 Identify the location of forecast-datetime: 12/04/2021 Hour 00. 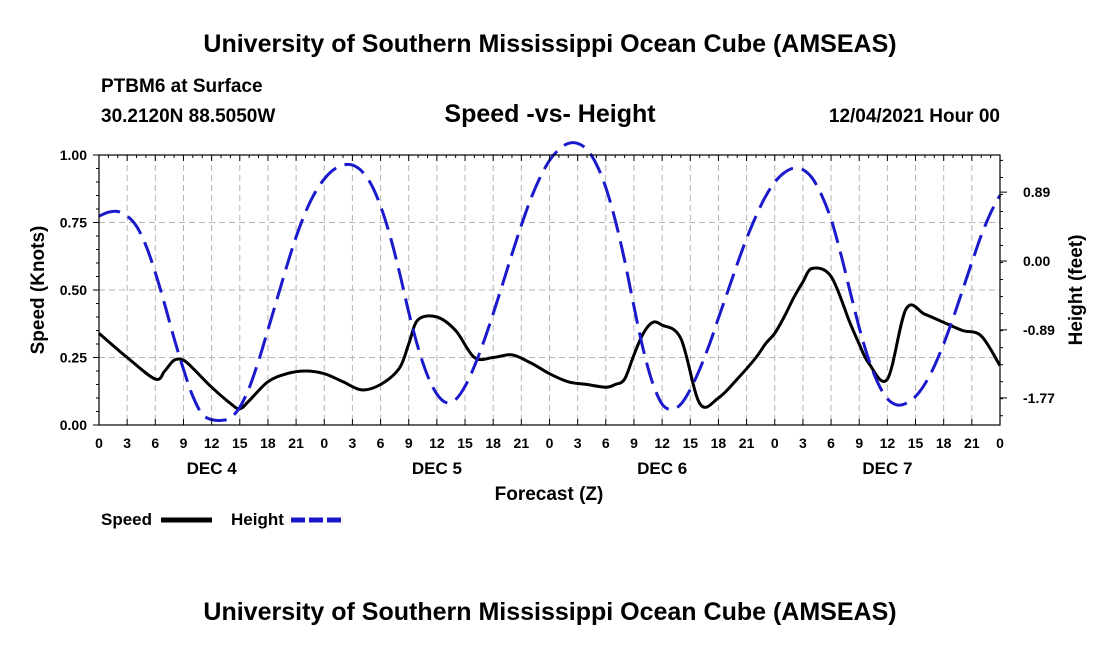
(914, 116).